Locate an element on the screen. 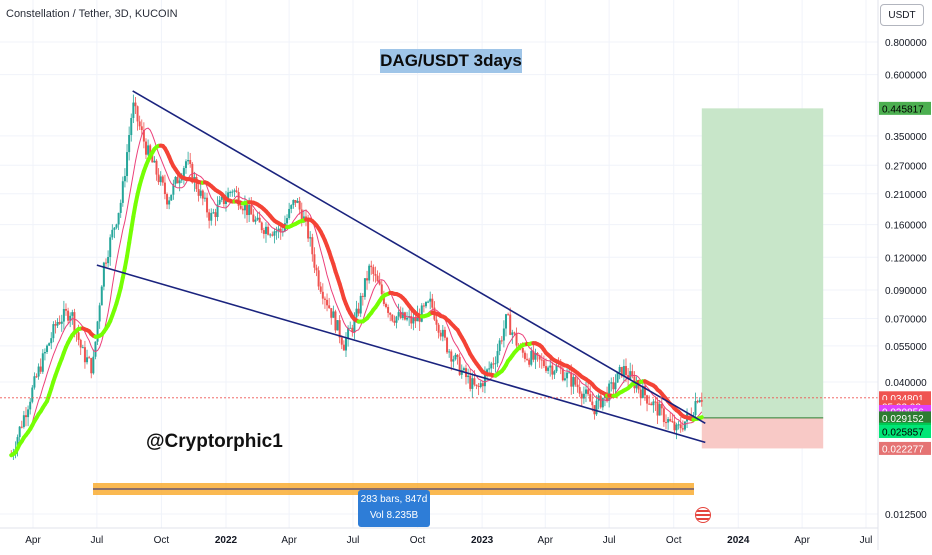 The height and width of the screenshot is (555, 932). y-tick-label: 0.070000 is located at coordinates (906, 319).